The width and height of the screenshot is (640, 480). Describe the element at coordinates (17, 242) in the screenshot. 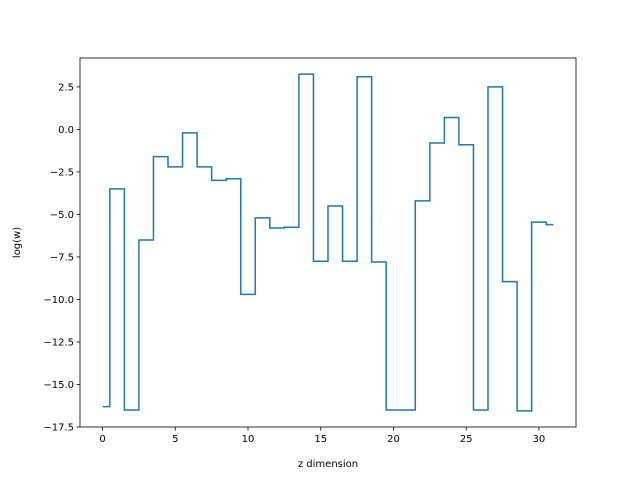

I see `y-axis-label: log(w)` at that location.